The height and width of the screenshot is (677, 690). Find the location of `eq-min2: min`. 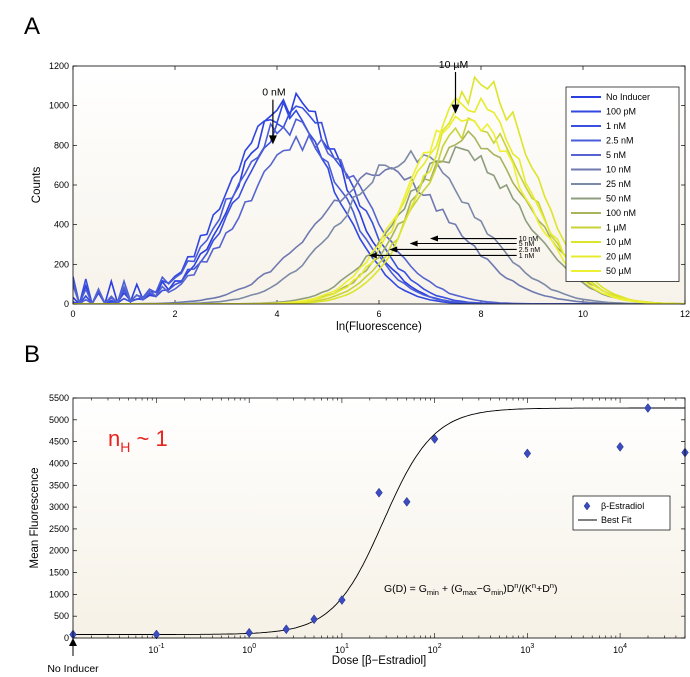

eq-min2: min is located at coordinates (497, 592).